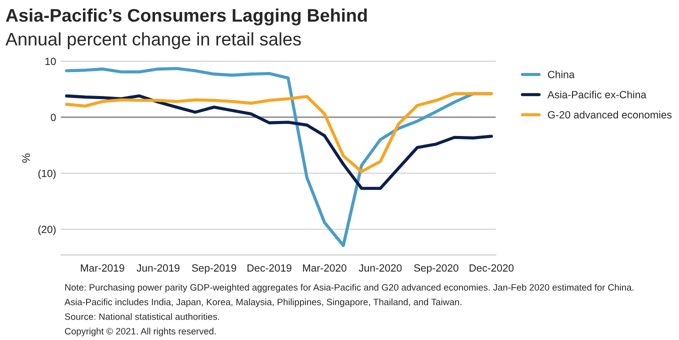  Describe the element at coordinates (492, 268) in the screenshot. I see `x-tick-label: Dec-2020` at that location.